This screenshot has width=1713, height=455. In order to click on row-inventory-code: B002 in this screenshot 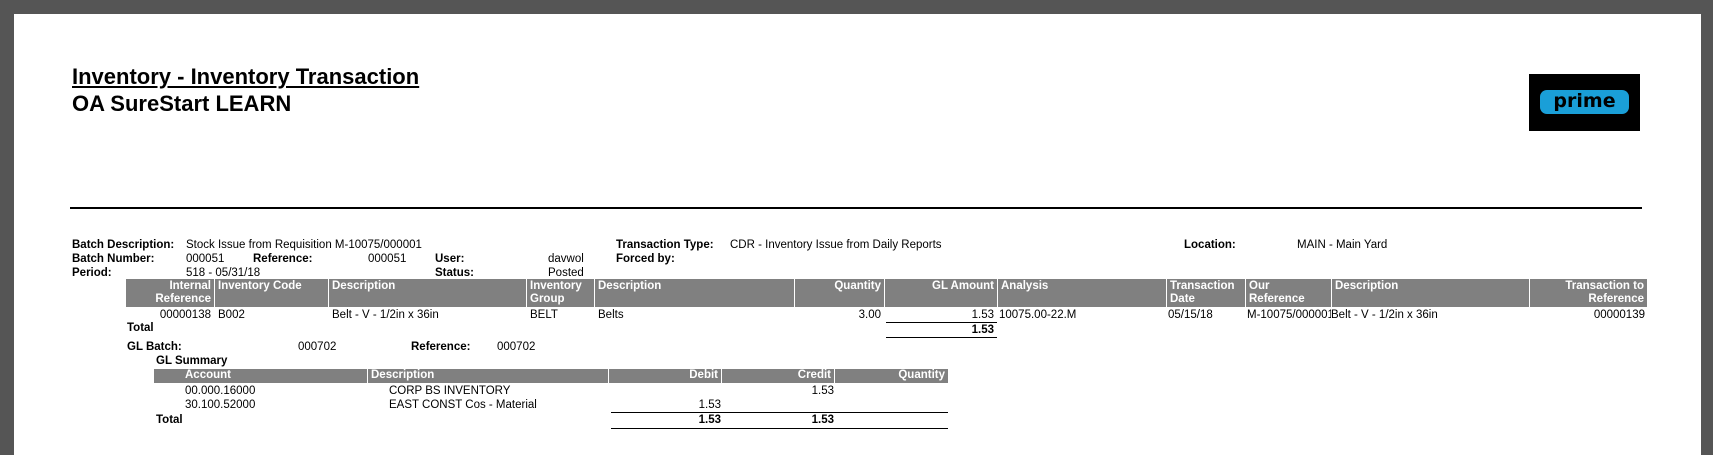, I will do `click(231, 315)`.